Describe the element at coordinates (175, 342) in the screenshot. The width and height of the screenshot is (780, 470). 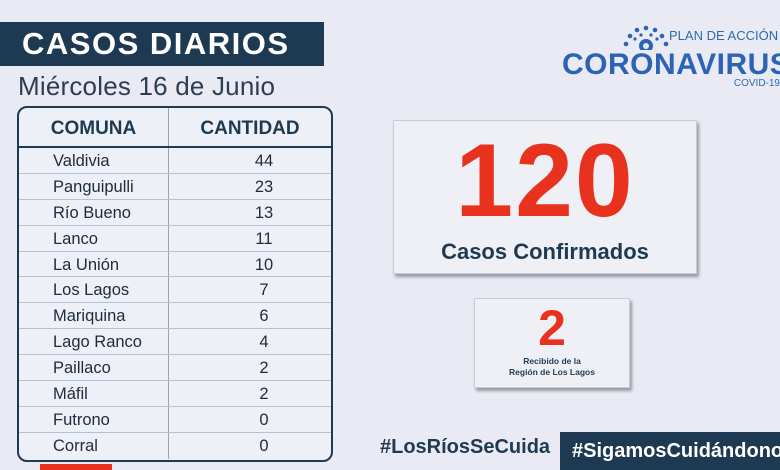
I see `table-row: Lago Ranco 4` at that location.